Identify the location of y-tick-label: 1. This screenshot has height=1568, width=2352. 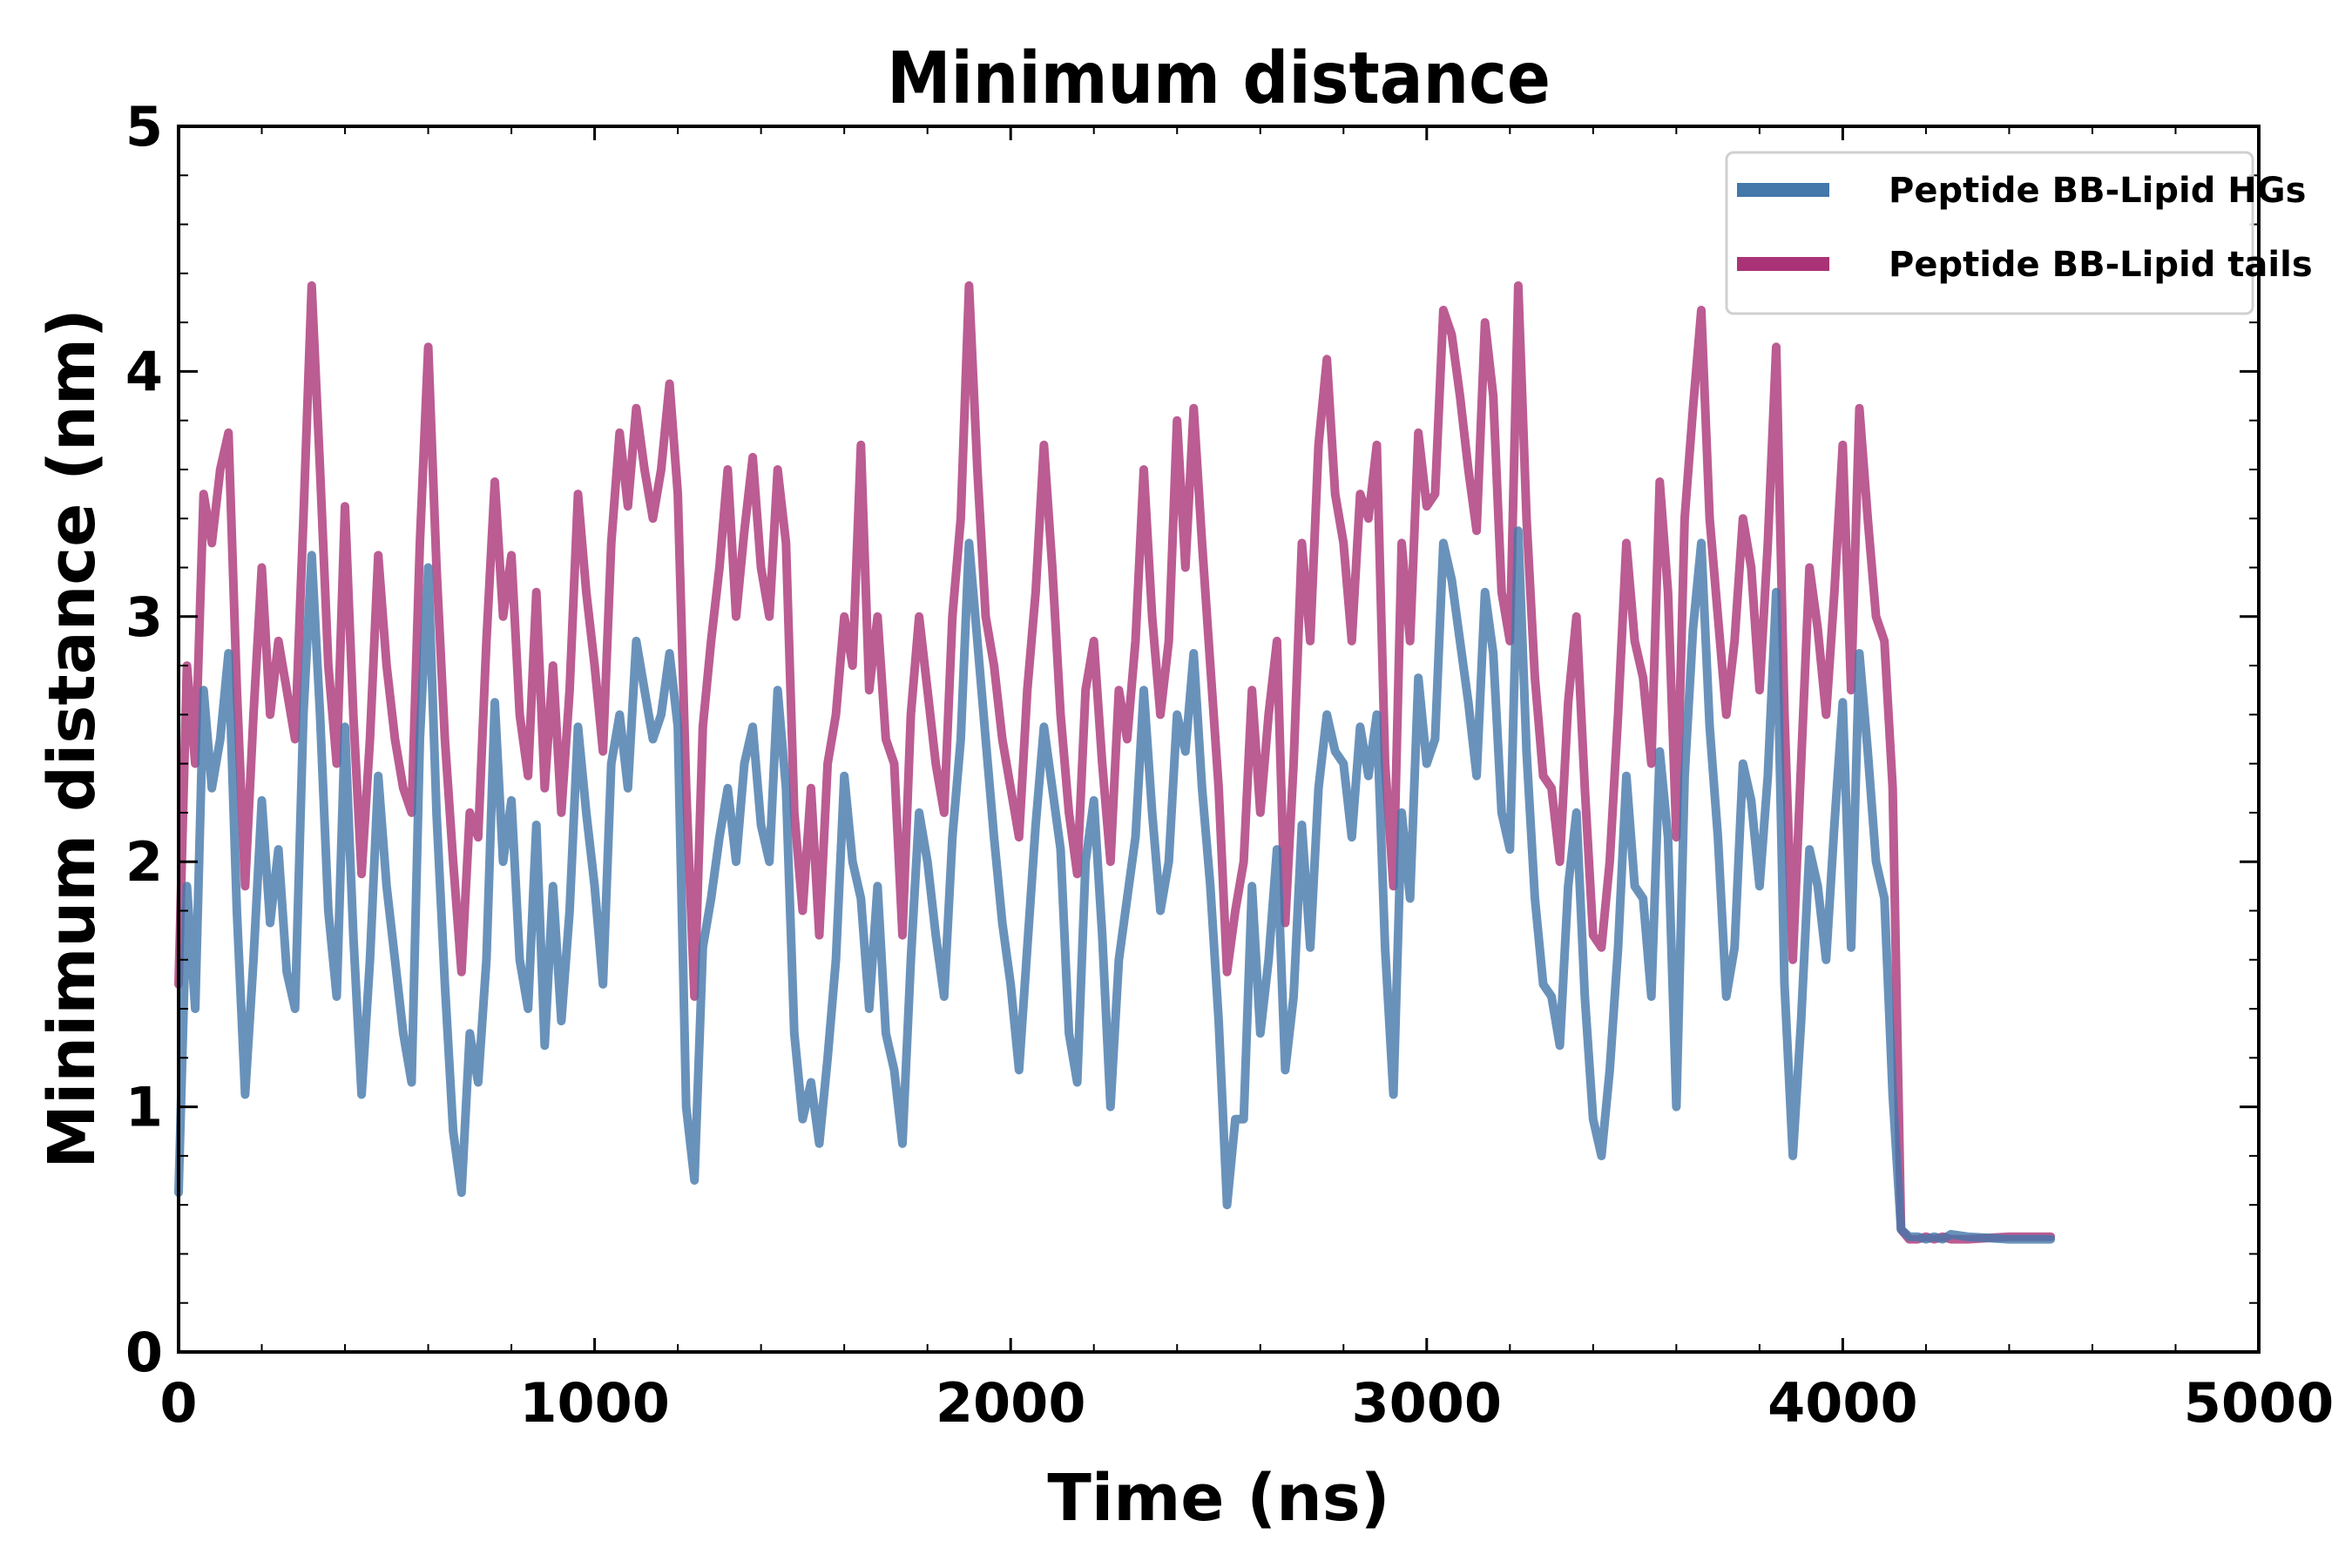
(144, 1107).